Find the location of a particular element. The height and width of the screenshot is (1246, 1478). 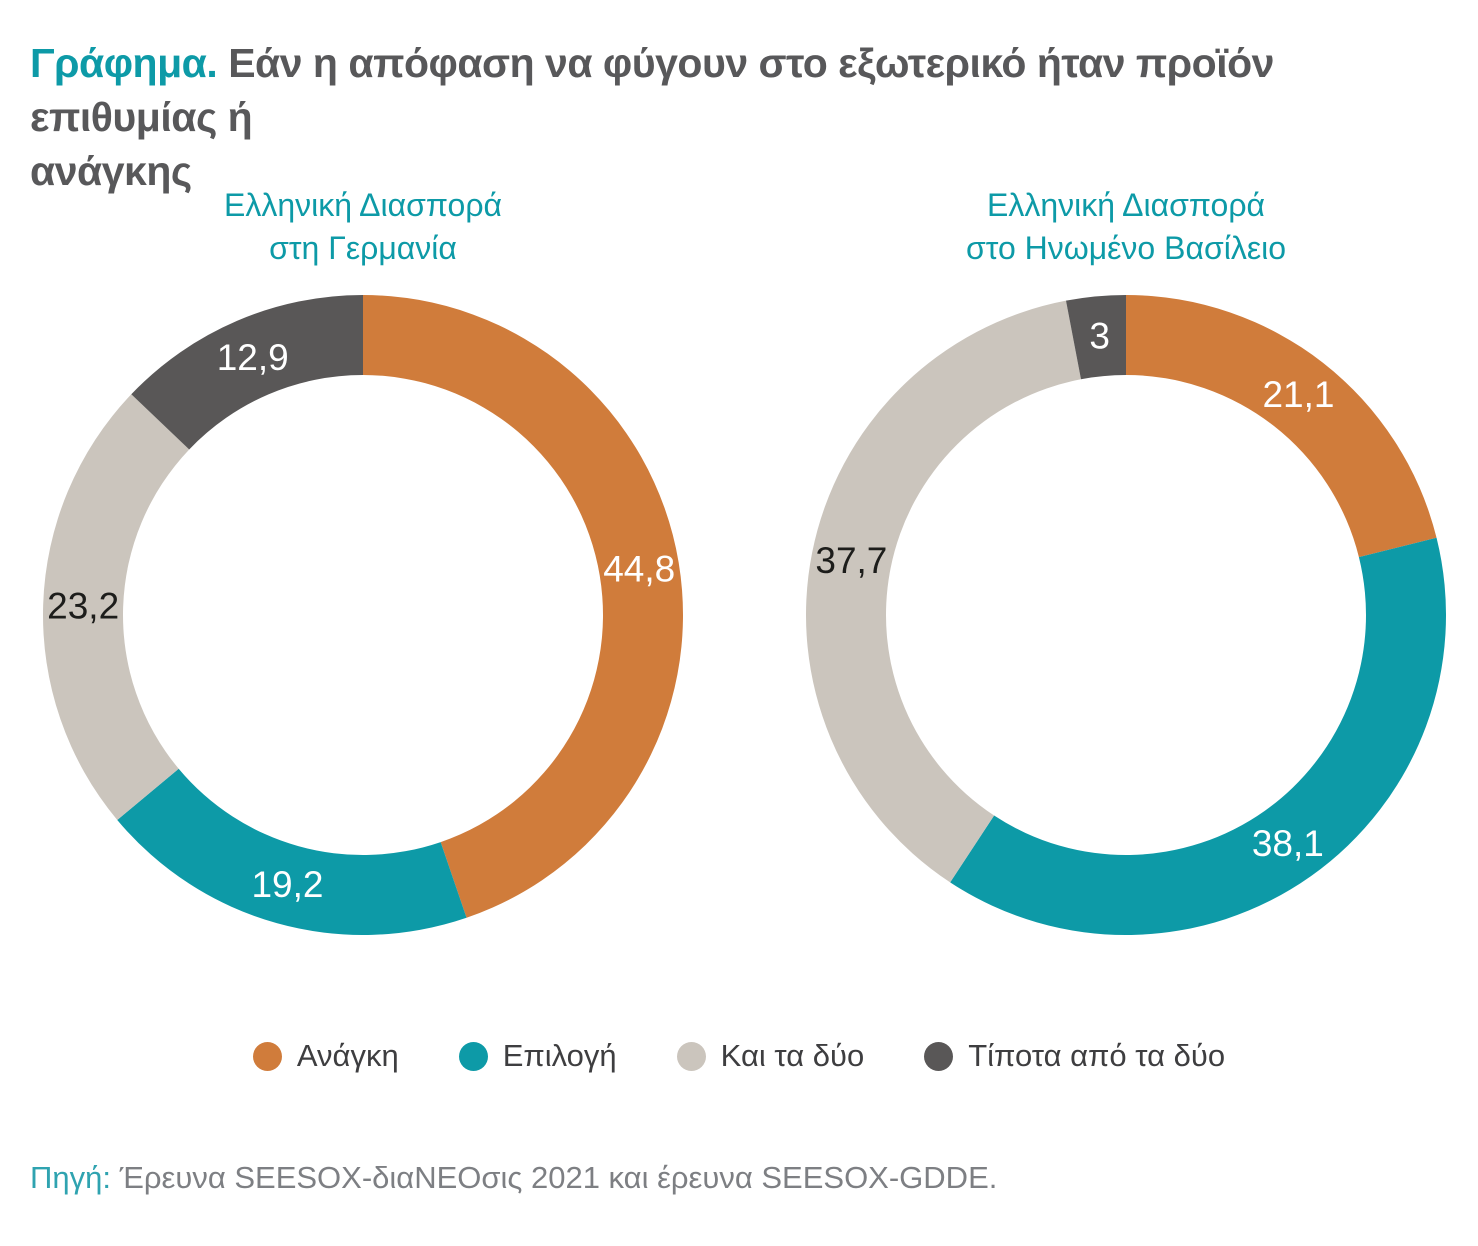

legend-item-epilogi: Επιλογή is located at coordinates (537, 1056).